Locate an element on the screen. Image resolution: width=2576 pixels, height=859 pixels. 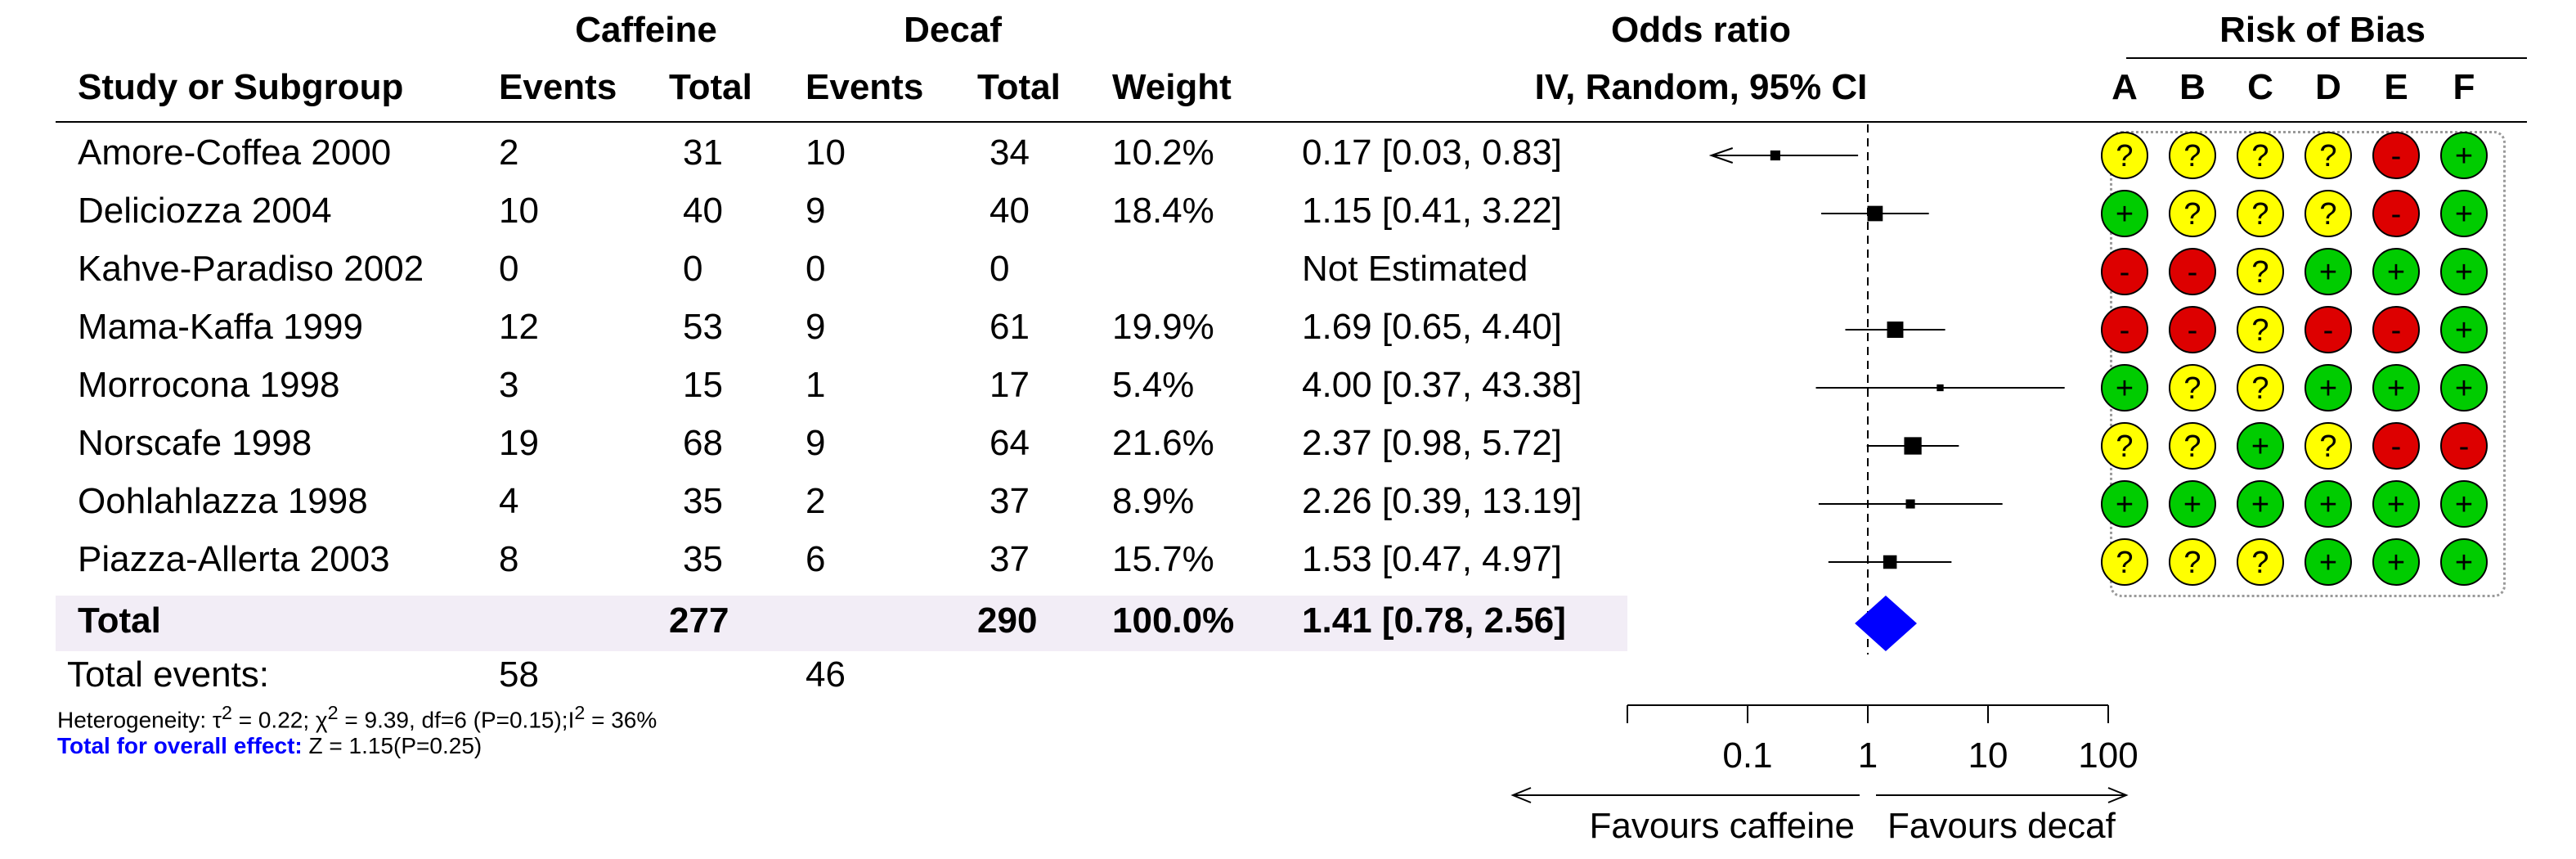
row-study-name: Amore-Coffea 2000 is located at coordinates (235, 153).